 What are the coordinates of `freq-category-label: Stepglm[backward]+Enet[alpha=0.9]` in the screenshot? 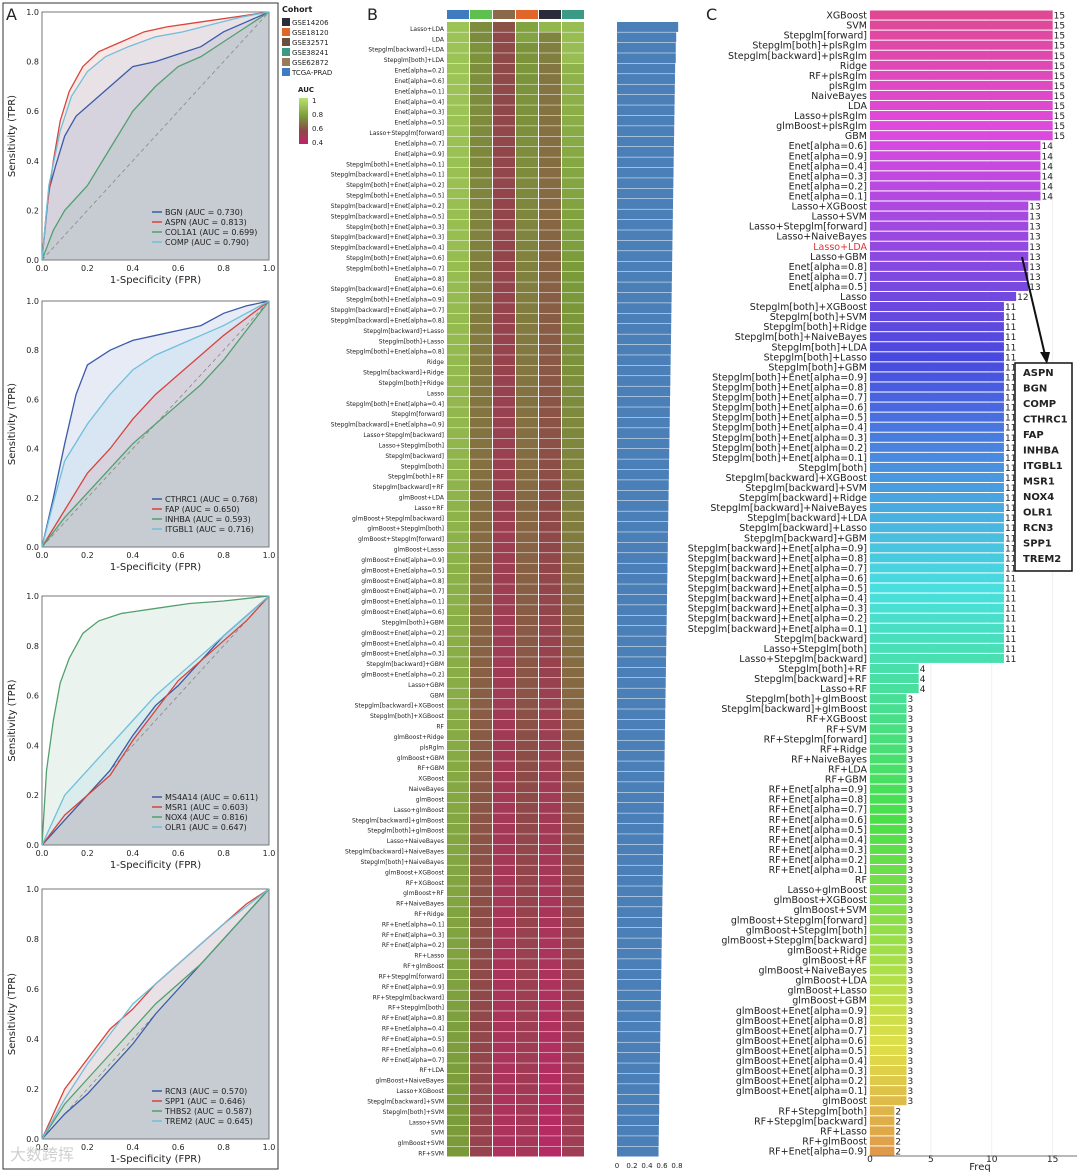 It's located at (777, 548).